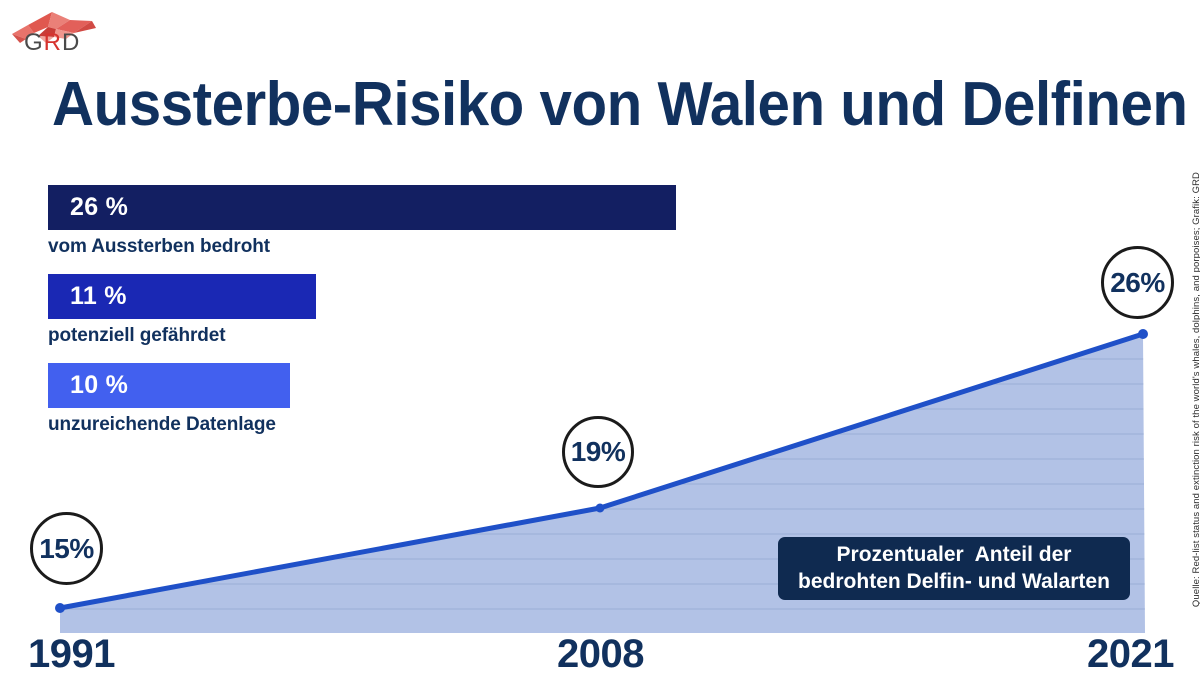 The image size is (1200, 676). What do you see at coordinates (620, 104) in the screenshot?
I see `page-title: Aussterbe-Risiko von Walen und Delfinen` at bounding box center [620, 104].